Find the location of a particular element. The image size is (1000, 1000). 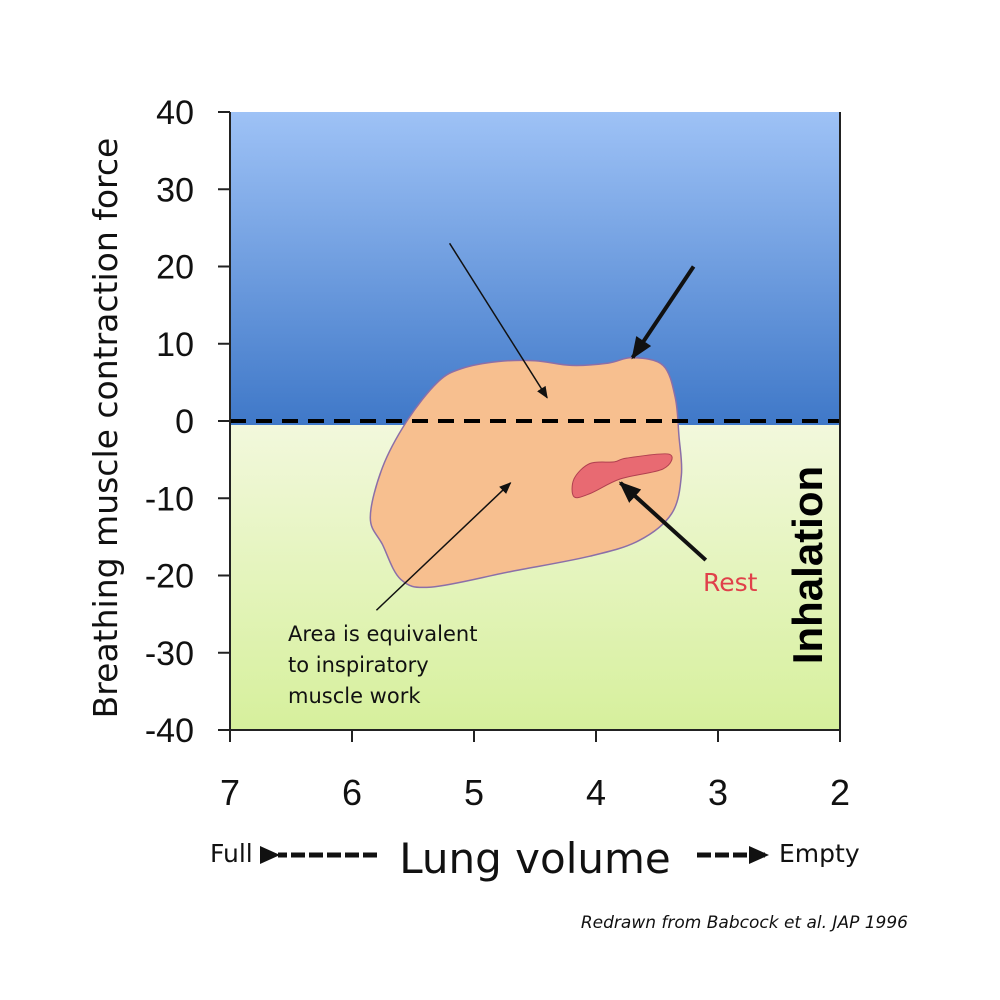

note-line: to inspiratory is located at coordinates (358, 665).